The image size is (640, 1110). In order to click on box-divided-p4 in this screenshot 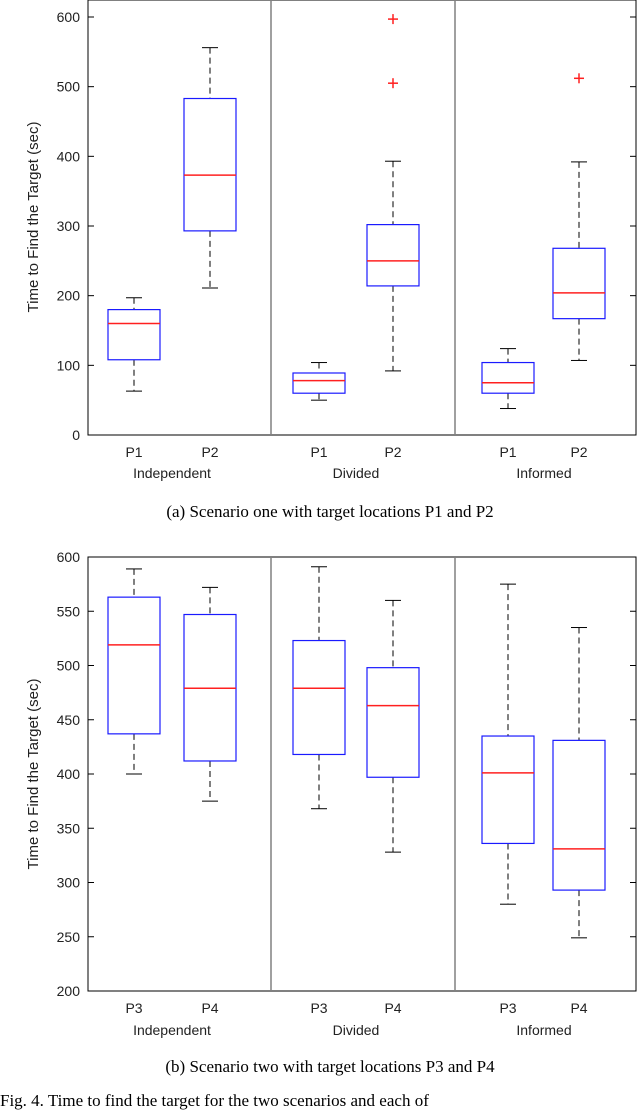, I will do `click(393, 726)`.